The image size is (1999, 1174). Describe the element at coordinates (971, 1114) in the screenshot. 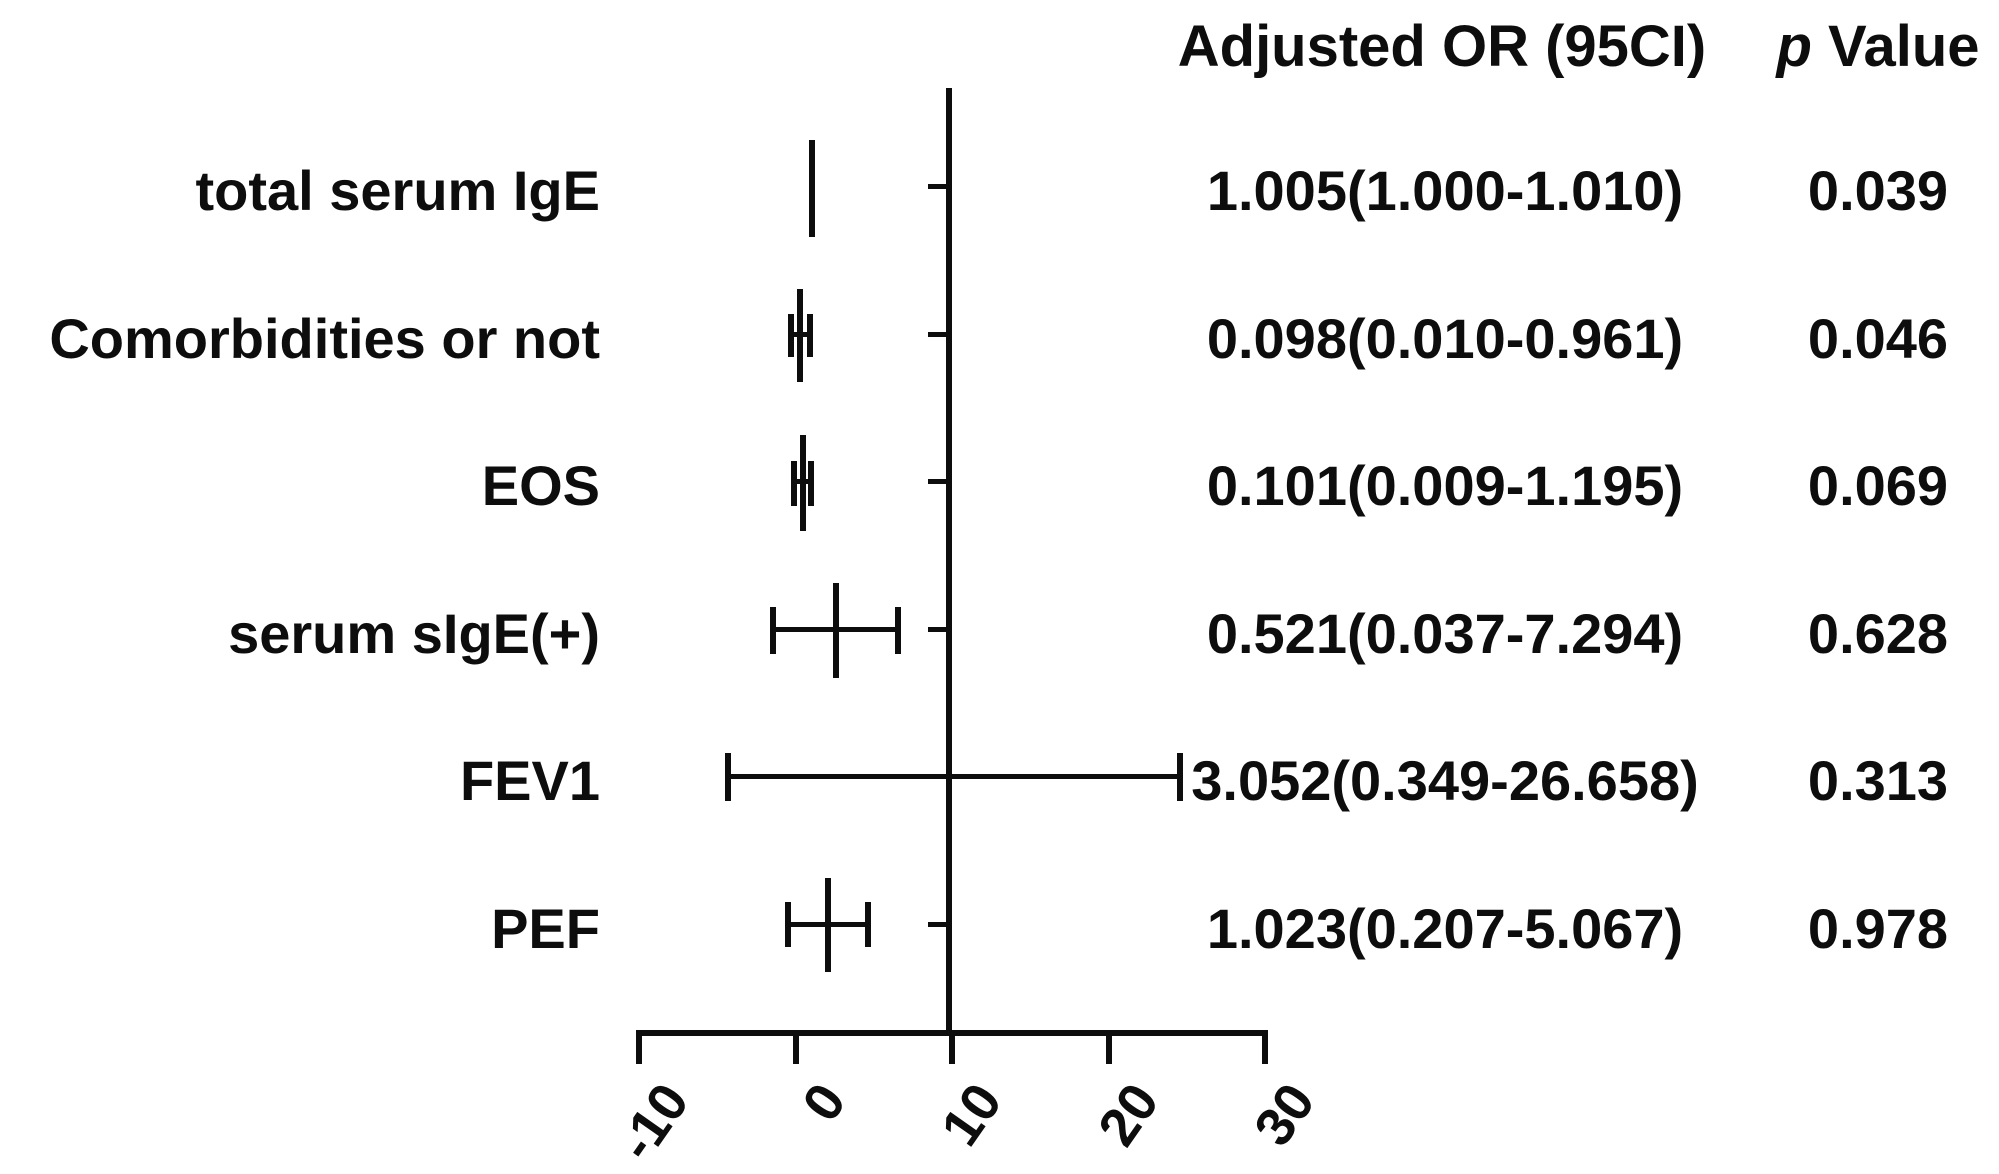

I see `x-axis-tick-label: 10` at that location.